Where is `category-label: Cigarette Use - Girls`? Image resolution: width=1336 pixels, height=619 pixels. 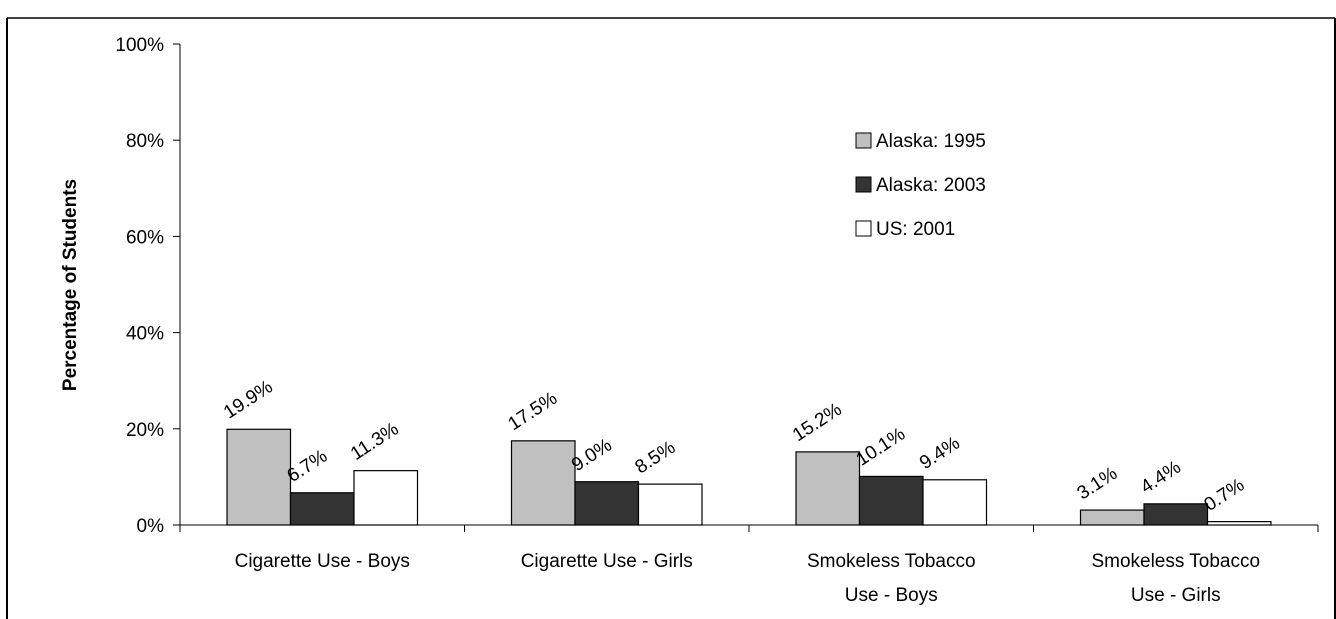 category-label: Cigarette Use - Girls is located at coordinates (607, 561).